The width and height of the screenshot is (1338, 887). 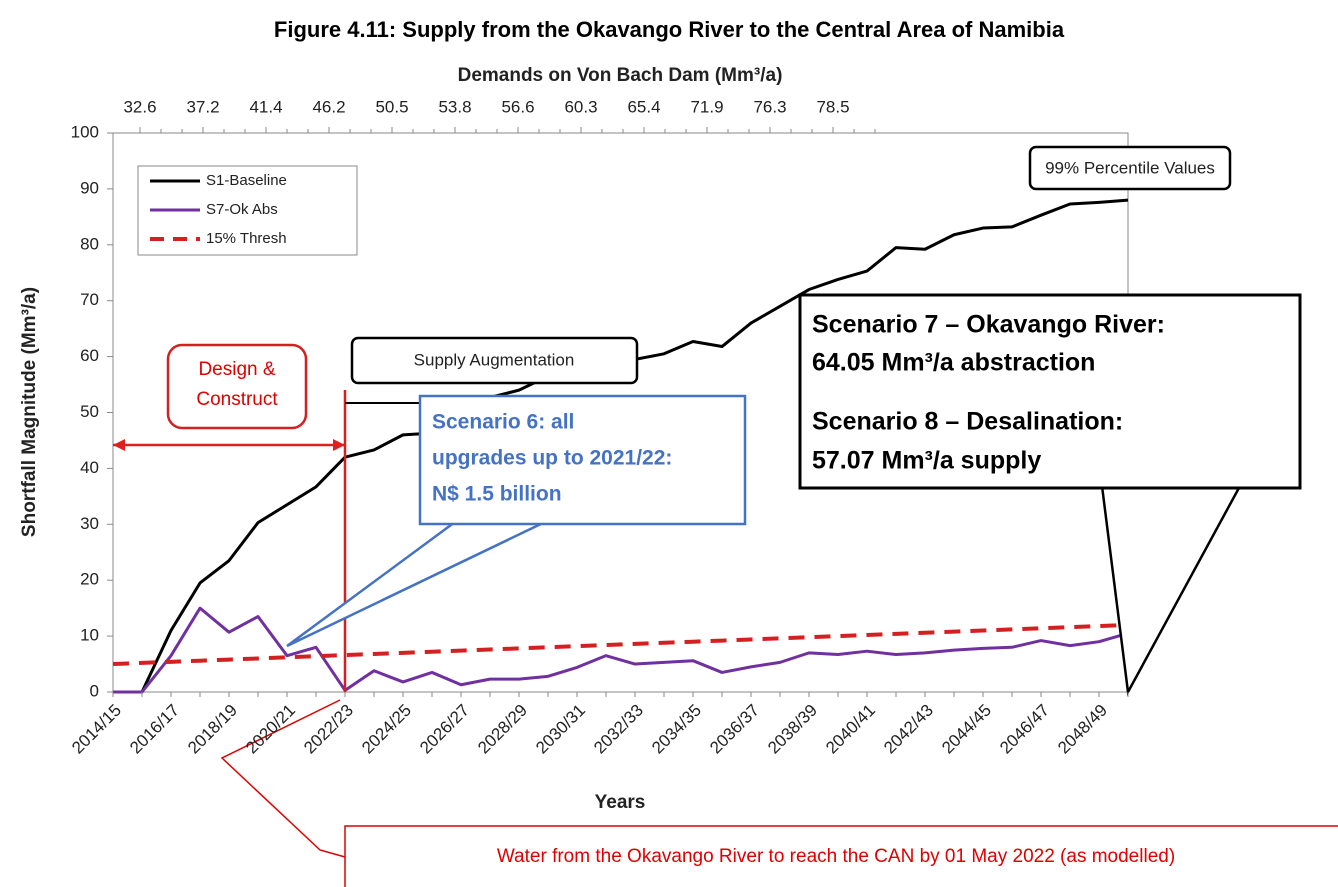 I want to click on legend-label: S1-Baseline, so click(x=246, y=180).